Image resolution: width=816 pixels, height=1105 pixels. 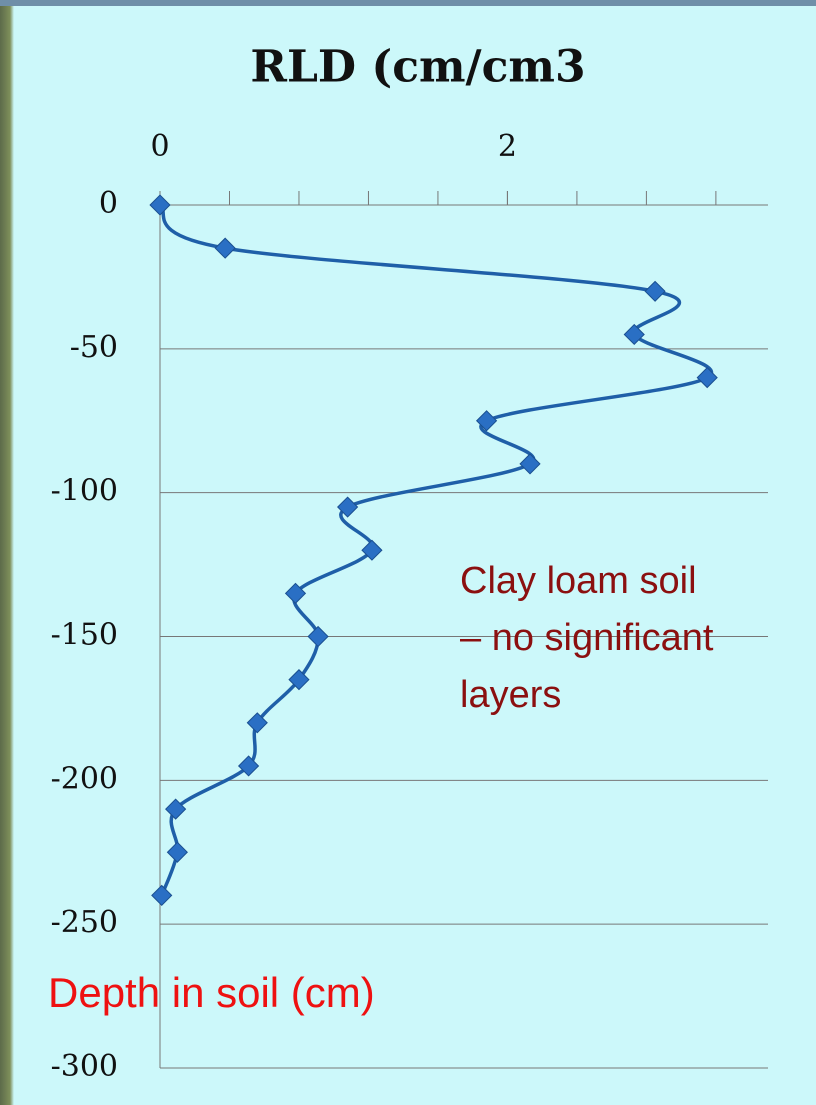 I want to click on y-tick-label: 0, so click(x=108, y=203).